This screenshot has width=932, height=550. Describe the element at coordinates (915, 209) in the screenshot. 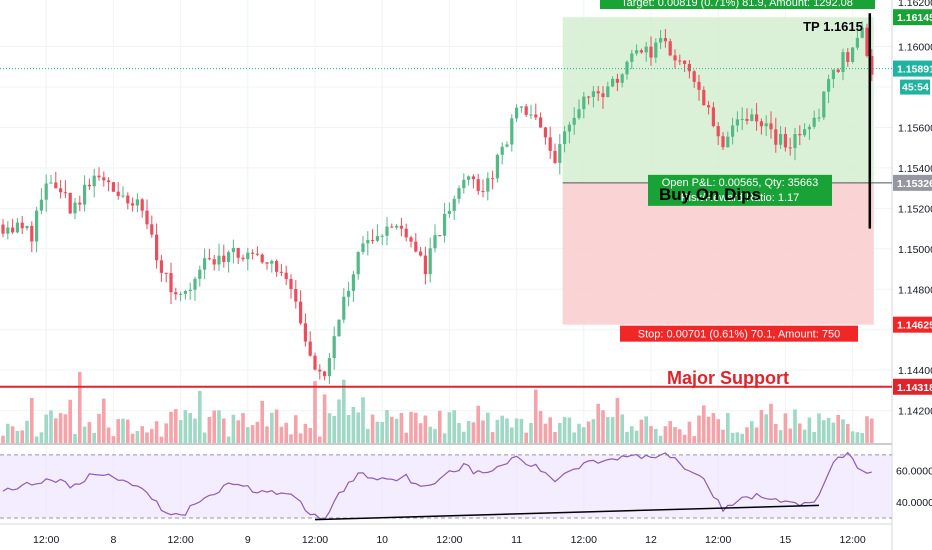

I see `price-tick-label: 1.15200` at that location.